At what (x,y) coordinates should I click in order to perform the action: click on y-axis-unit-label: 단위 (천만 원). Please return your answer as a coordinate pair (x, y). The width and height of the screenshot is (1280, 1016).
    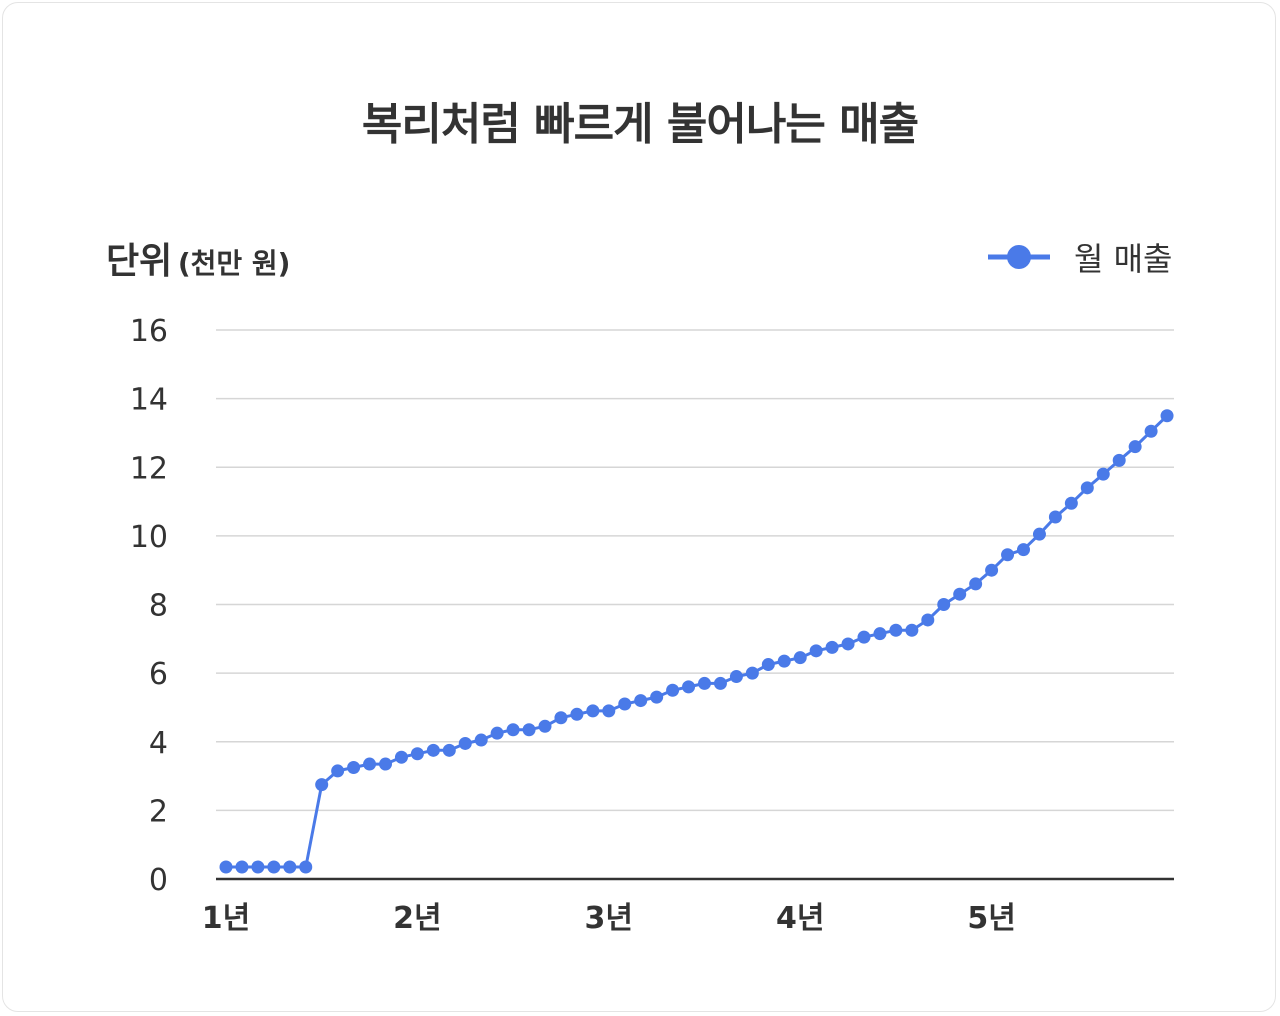
    Looking at the image, I should click on (198, 258).